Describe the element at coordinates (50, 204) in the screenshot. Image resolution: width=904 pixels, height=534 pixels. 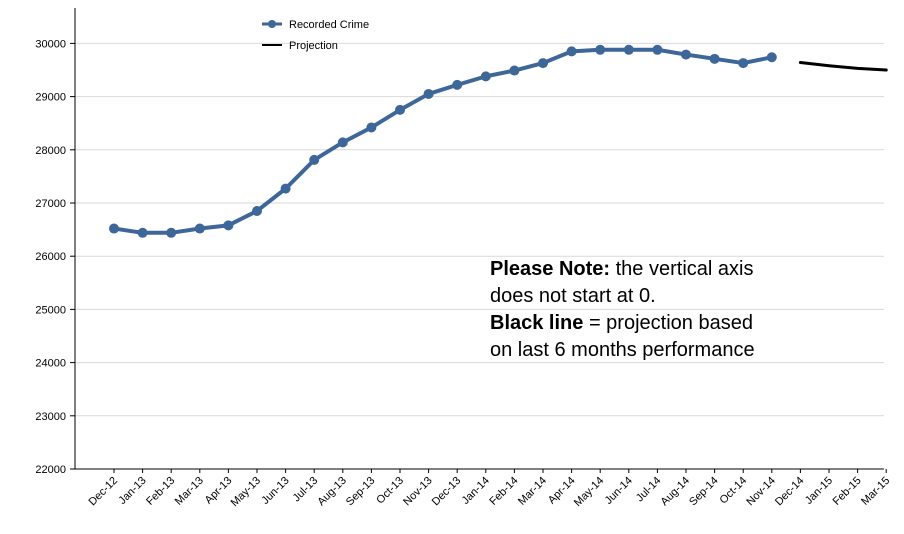
I see `y-tick-label: 27000` at that location.